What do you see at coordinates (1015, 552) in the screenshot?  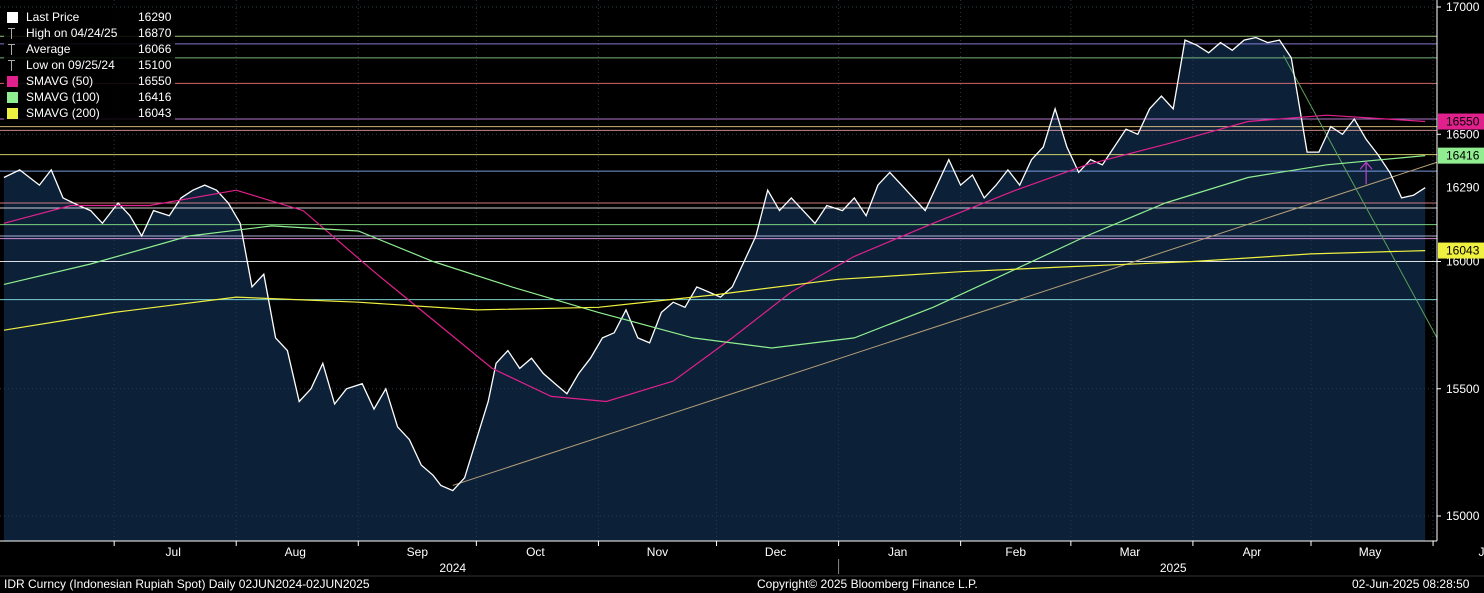 I see `x-tick-label: Feb` at bounding box center [1015, 552].